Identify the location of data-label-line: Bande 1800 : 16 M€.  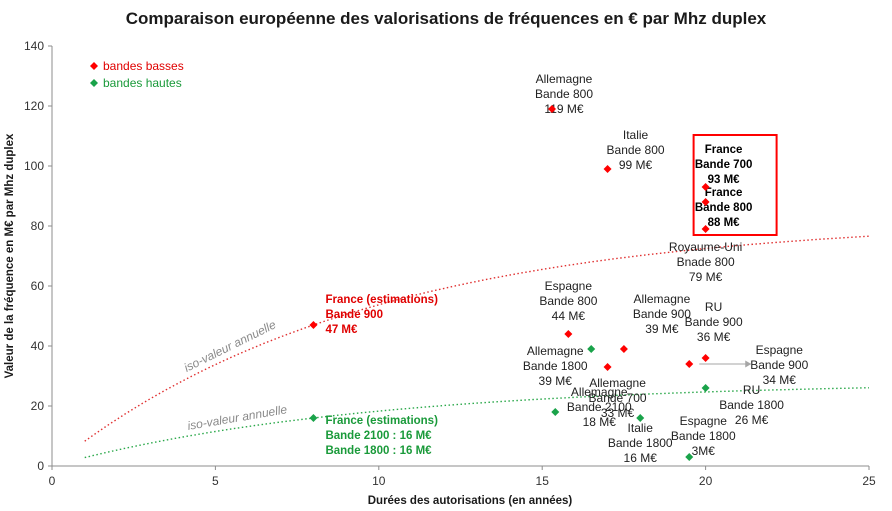
(378, 451).